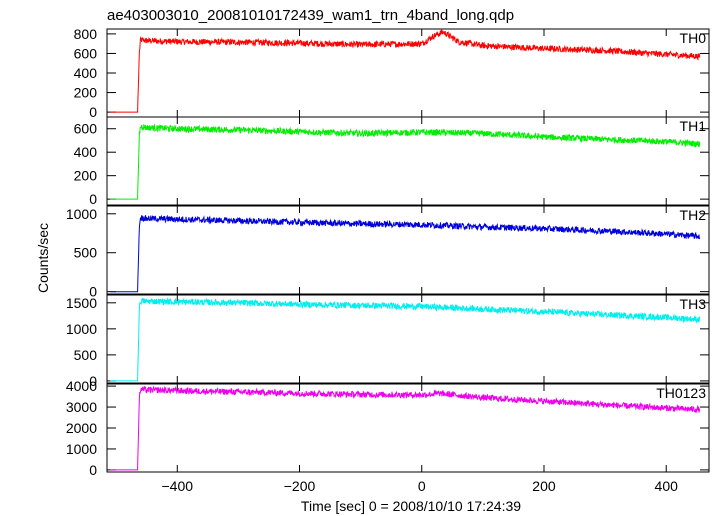  What do you see at coordinates (178, 486) in the screenshot?
I see `x-tick-label: −400` at bounding box center [178, 486].